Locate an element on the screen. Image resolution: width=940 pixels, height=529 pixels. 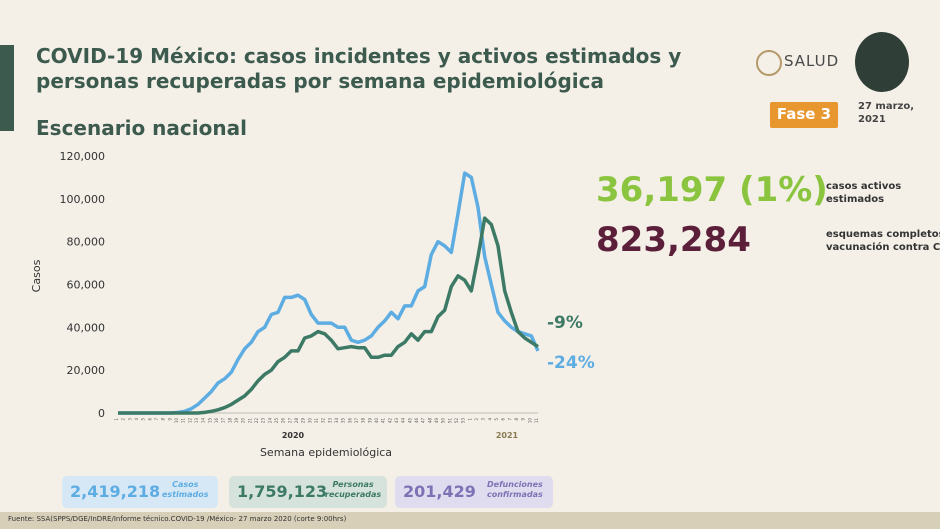
x-tick-label: 24 is located at coordinates (269, 421).